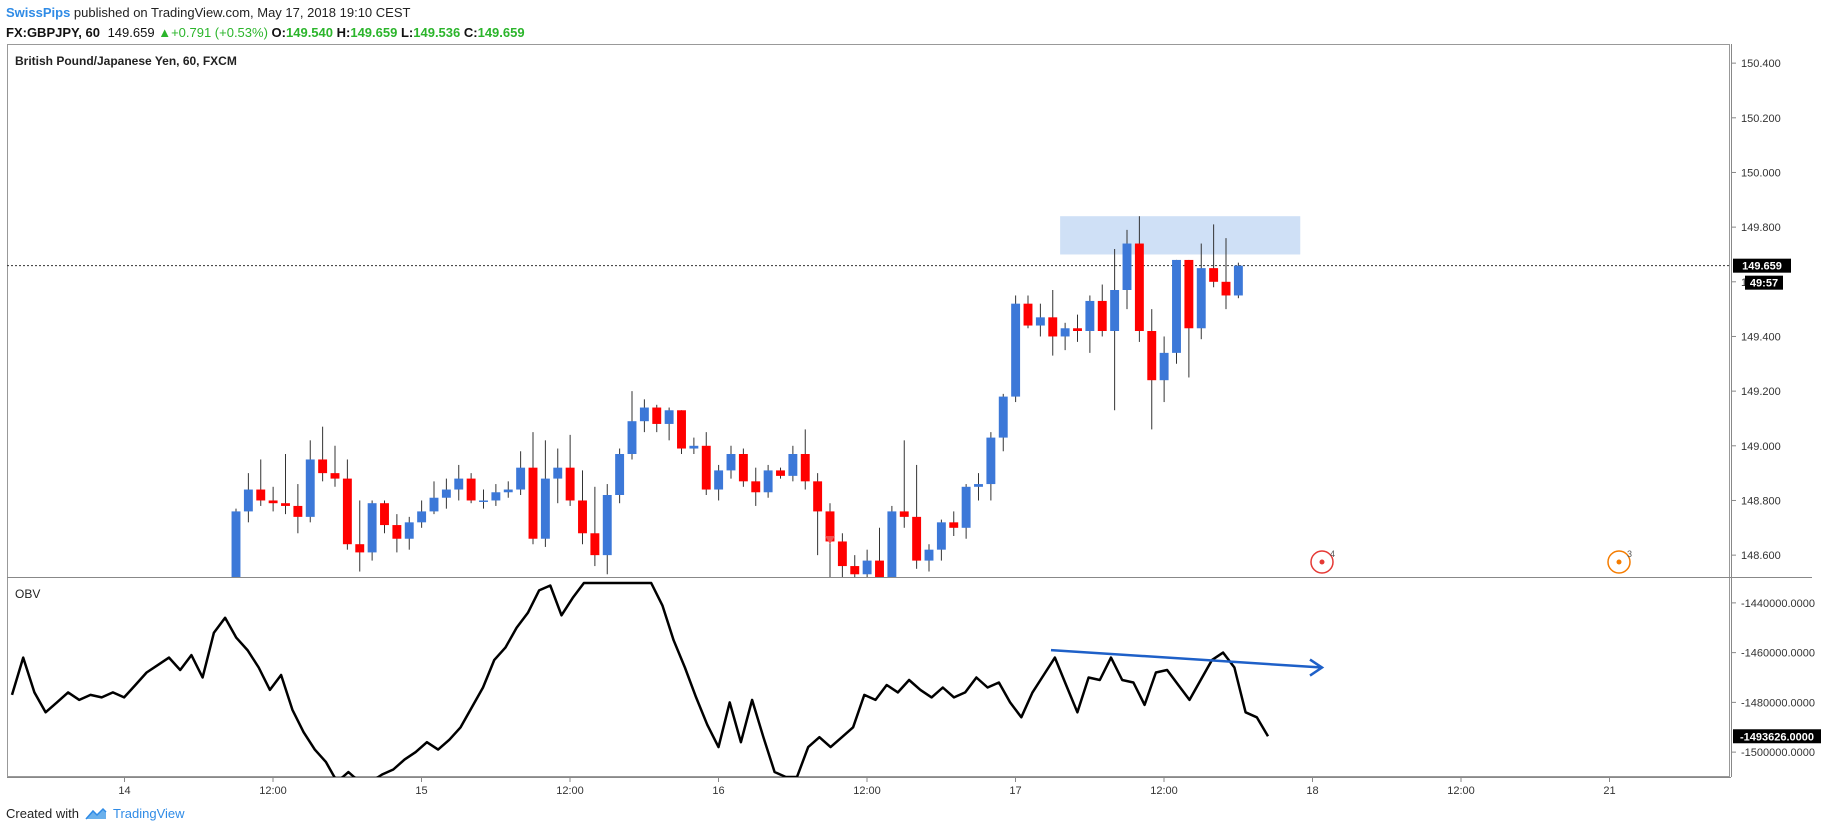 The height and width of the screenshot is (833, 1824). Describe the element at coordinates (38, 12) in the screenshot. I see `author-link: SwissPips` at that location.